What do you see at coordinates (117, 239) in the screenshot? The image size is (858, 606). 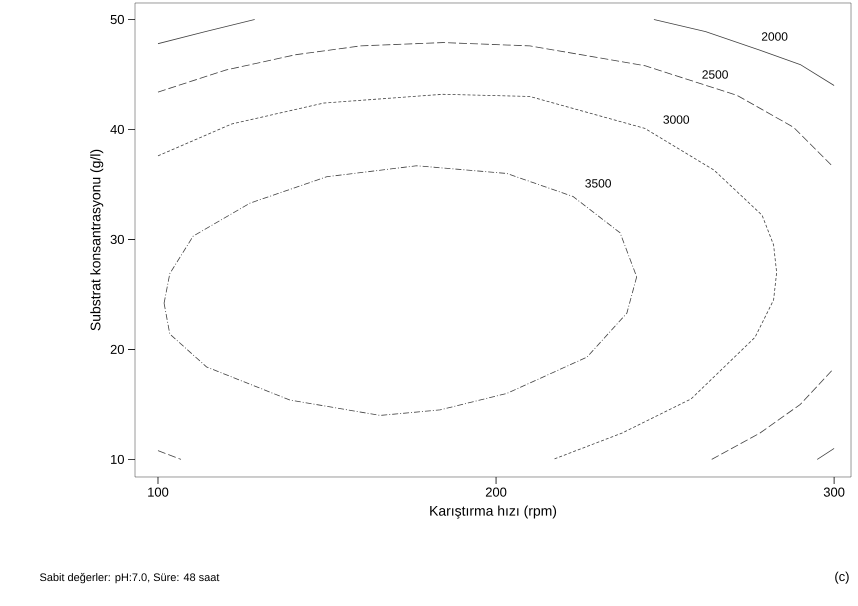 I see `y-tick-label: 30` at bounding box center [117, 239].